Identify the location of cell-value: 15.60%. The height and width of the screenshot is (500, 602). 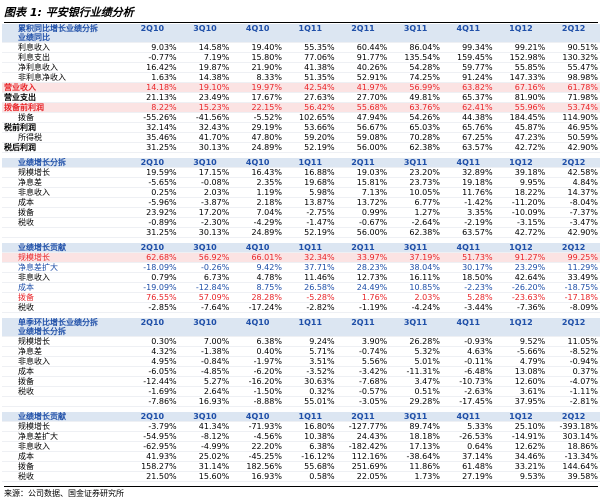
(205, 476).